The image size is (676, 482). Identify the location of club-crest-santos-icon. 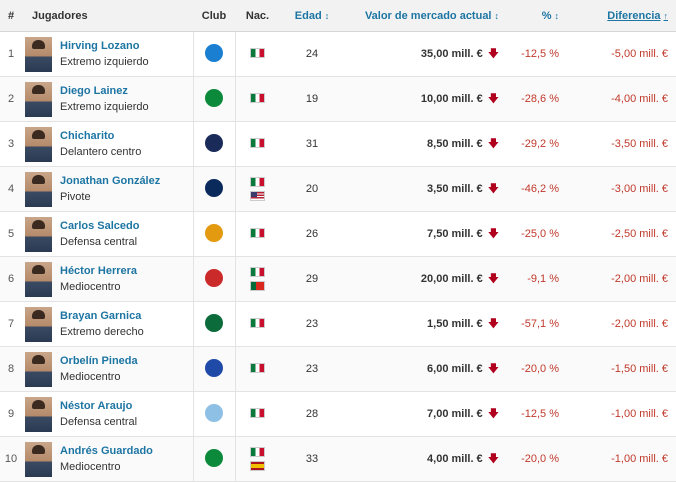
(214, 322).